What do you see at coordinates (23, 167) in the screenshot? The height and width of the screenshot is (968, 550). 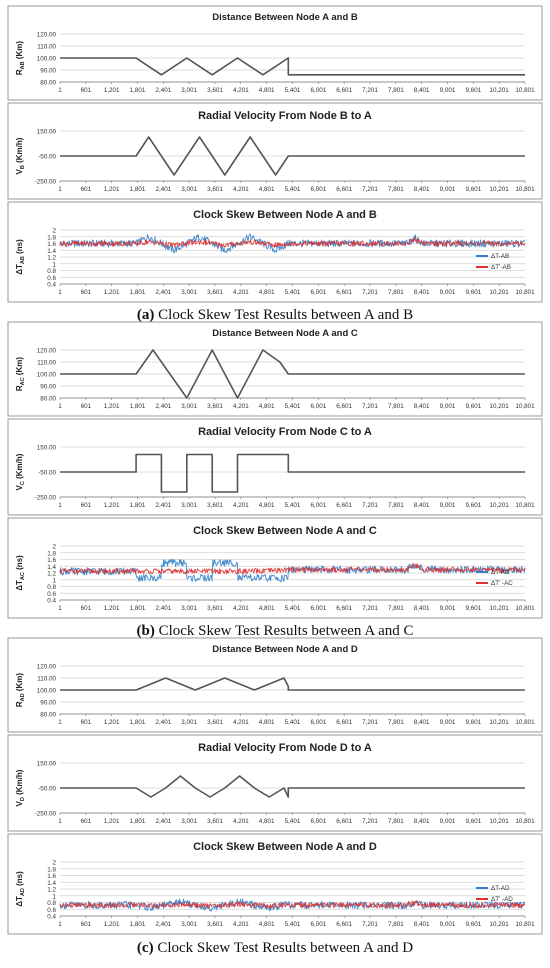 I see `y-axis-label-subscript: B` at bounding box center [23, 167].